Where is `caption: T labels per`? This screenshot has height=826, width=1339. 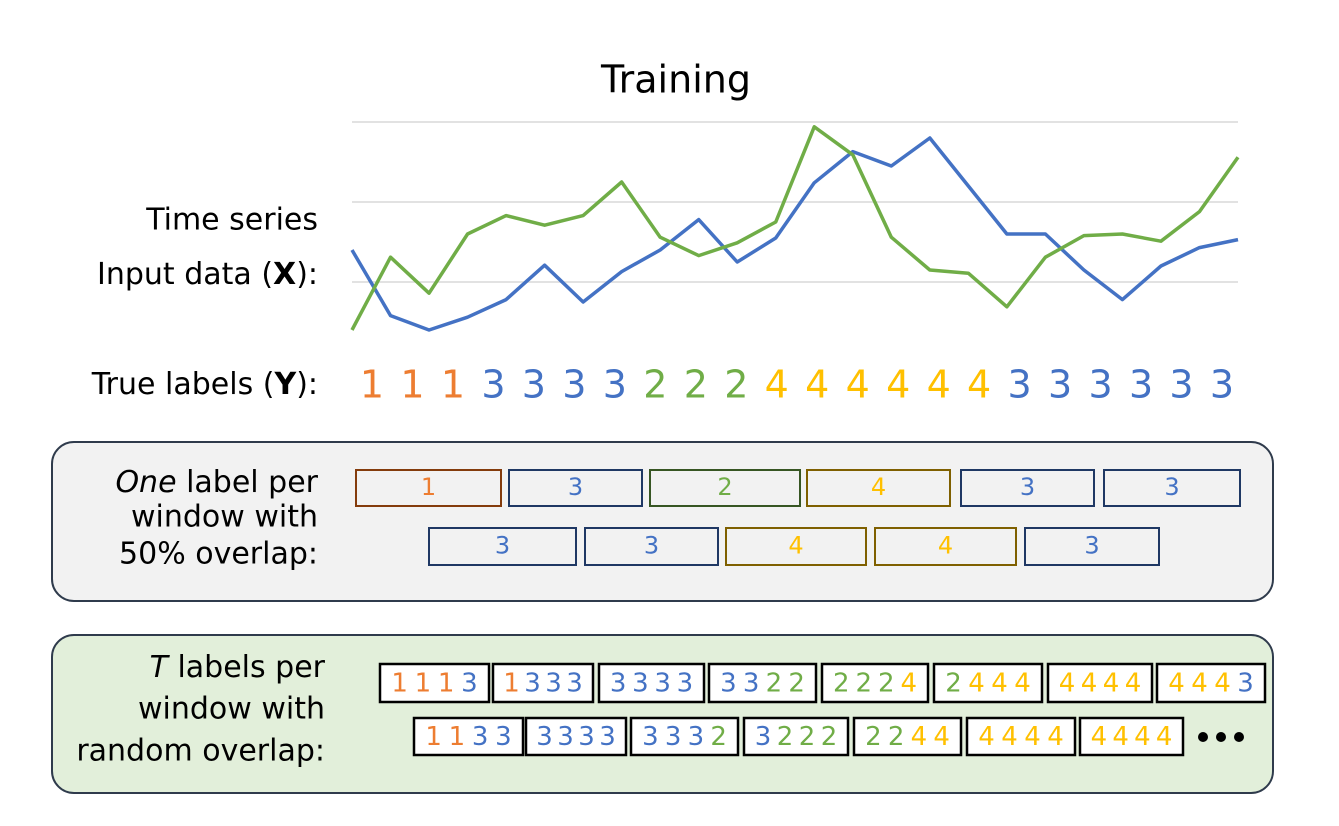
caption: T labels per is located at coordinates (238, 667).